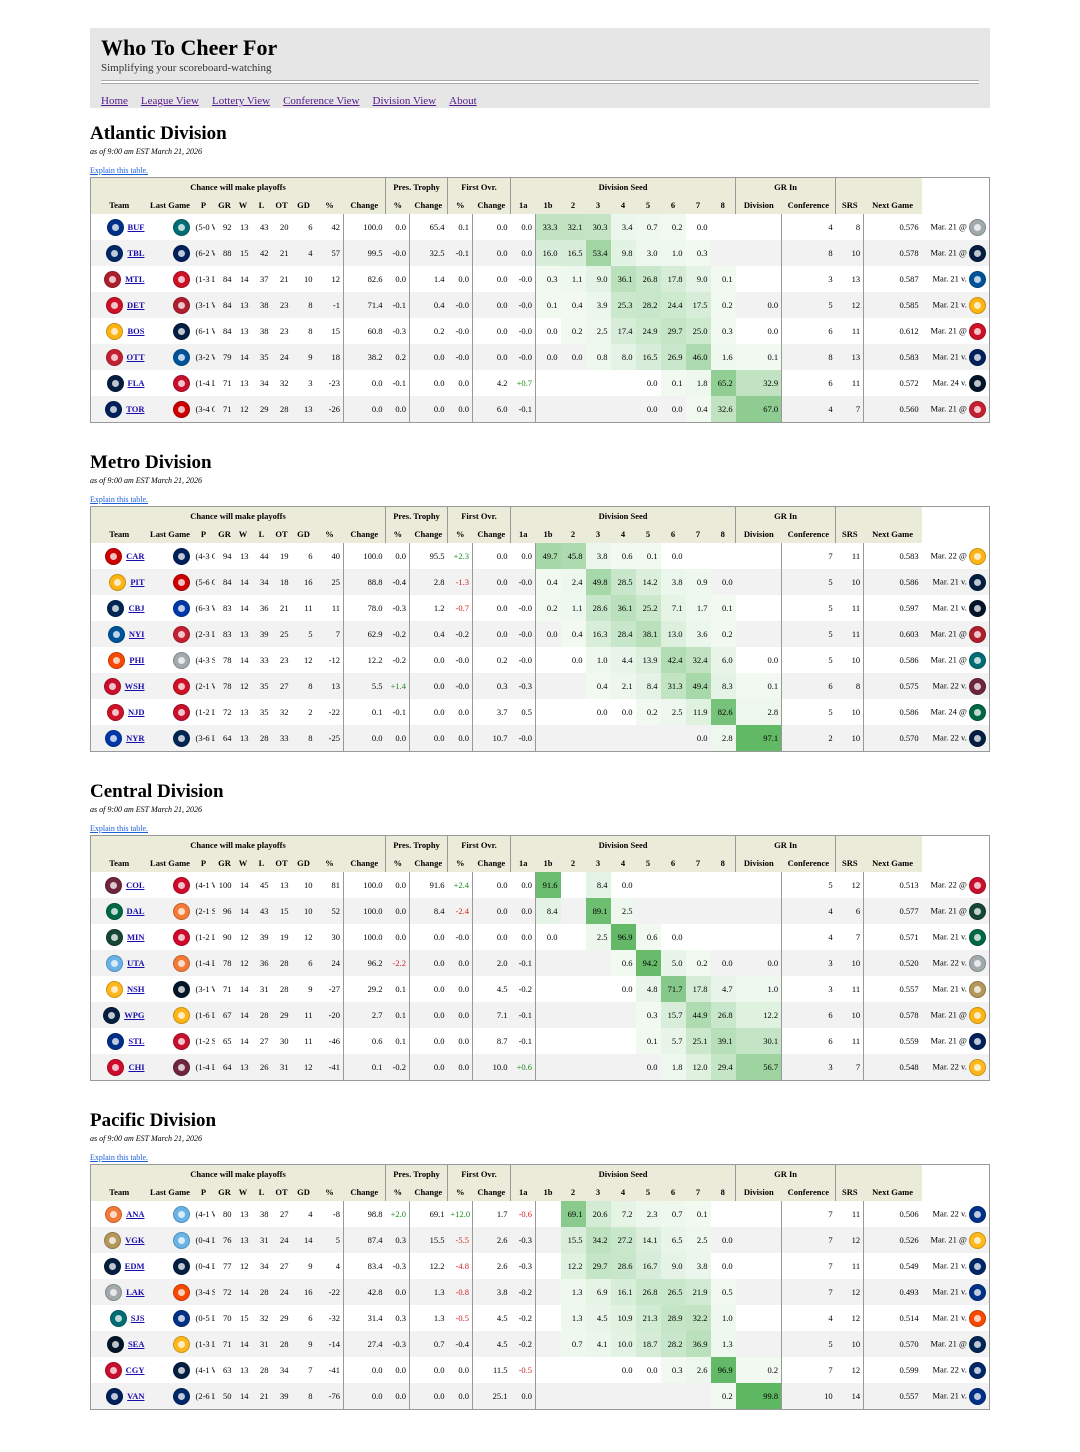 Image resolution: width=1080 pixels, height=1452 pixels. What do you see at coordinates (241, 101) in the screenshot?
I see `nav-lottery-view-link: Lottery View` at bounding box center [241, 101].